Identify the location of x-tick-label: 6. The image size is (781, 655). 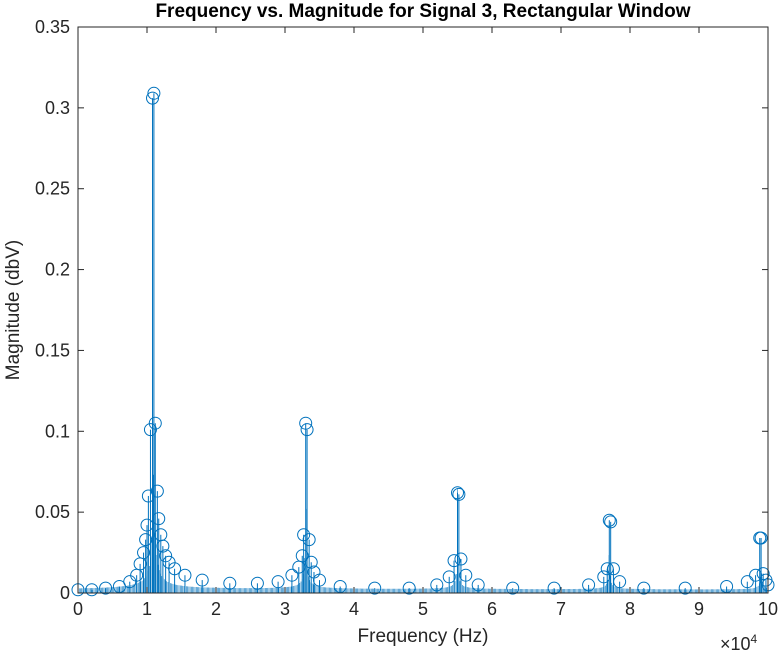
(492, 609).